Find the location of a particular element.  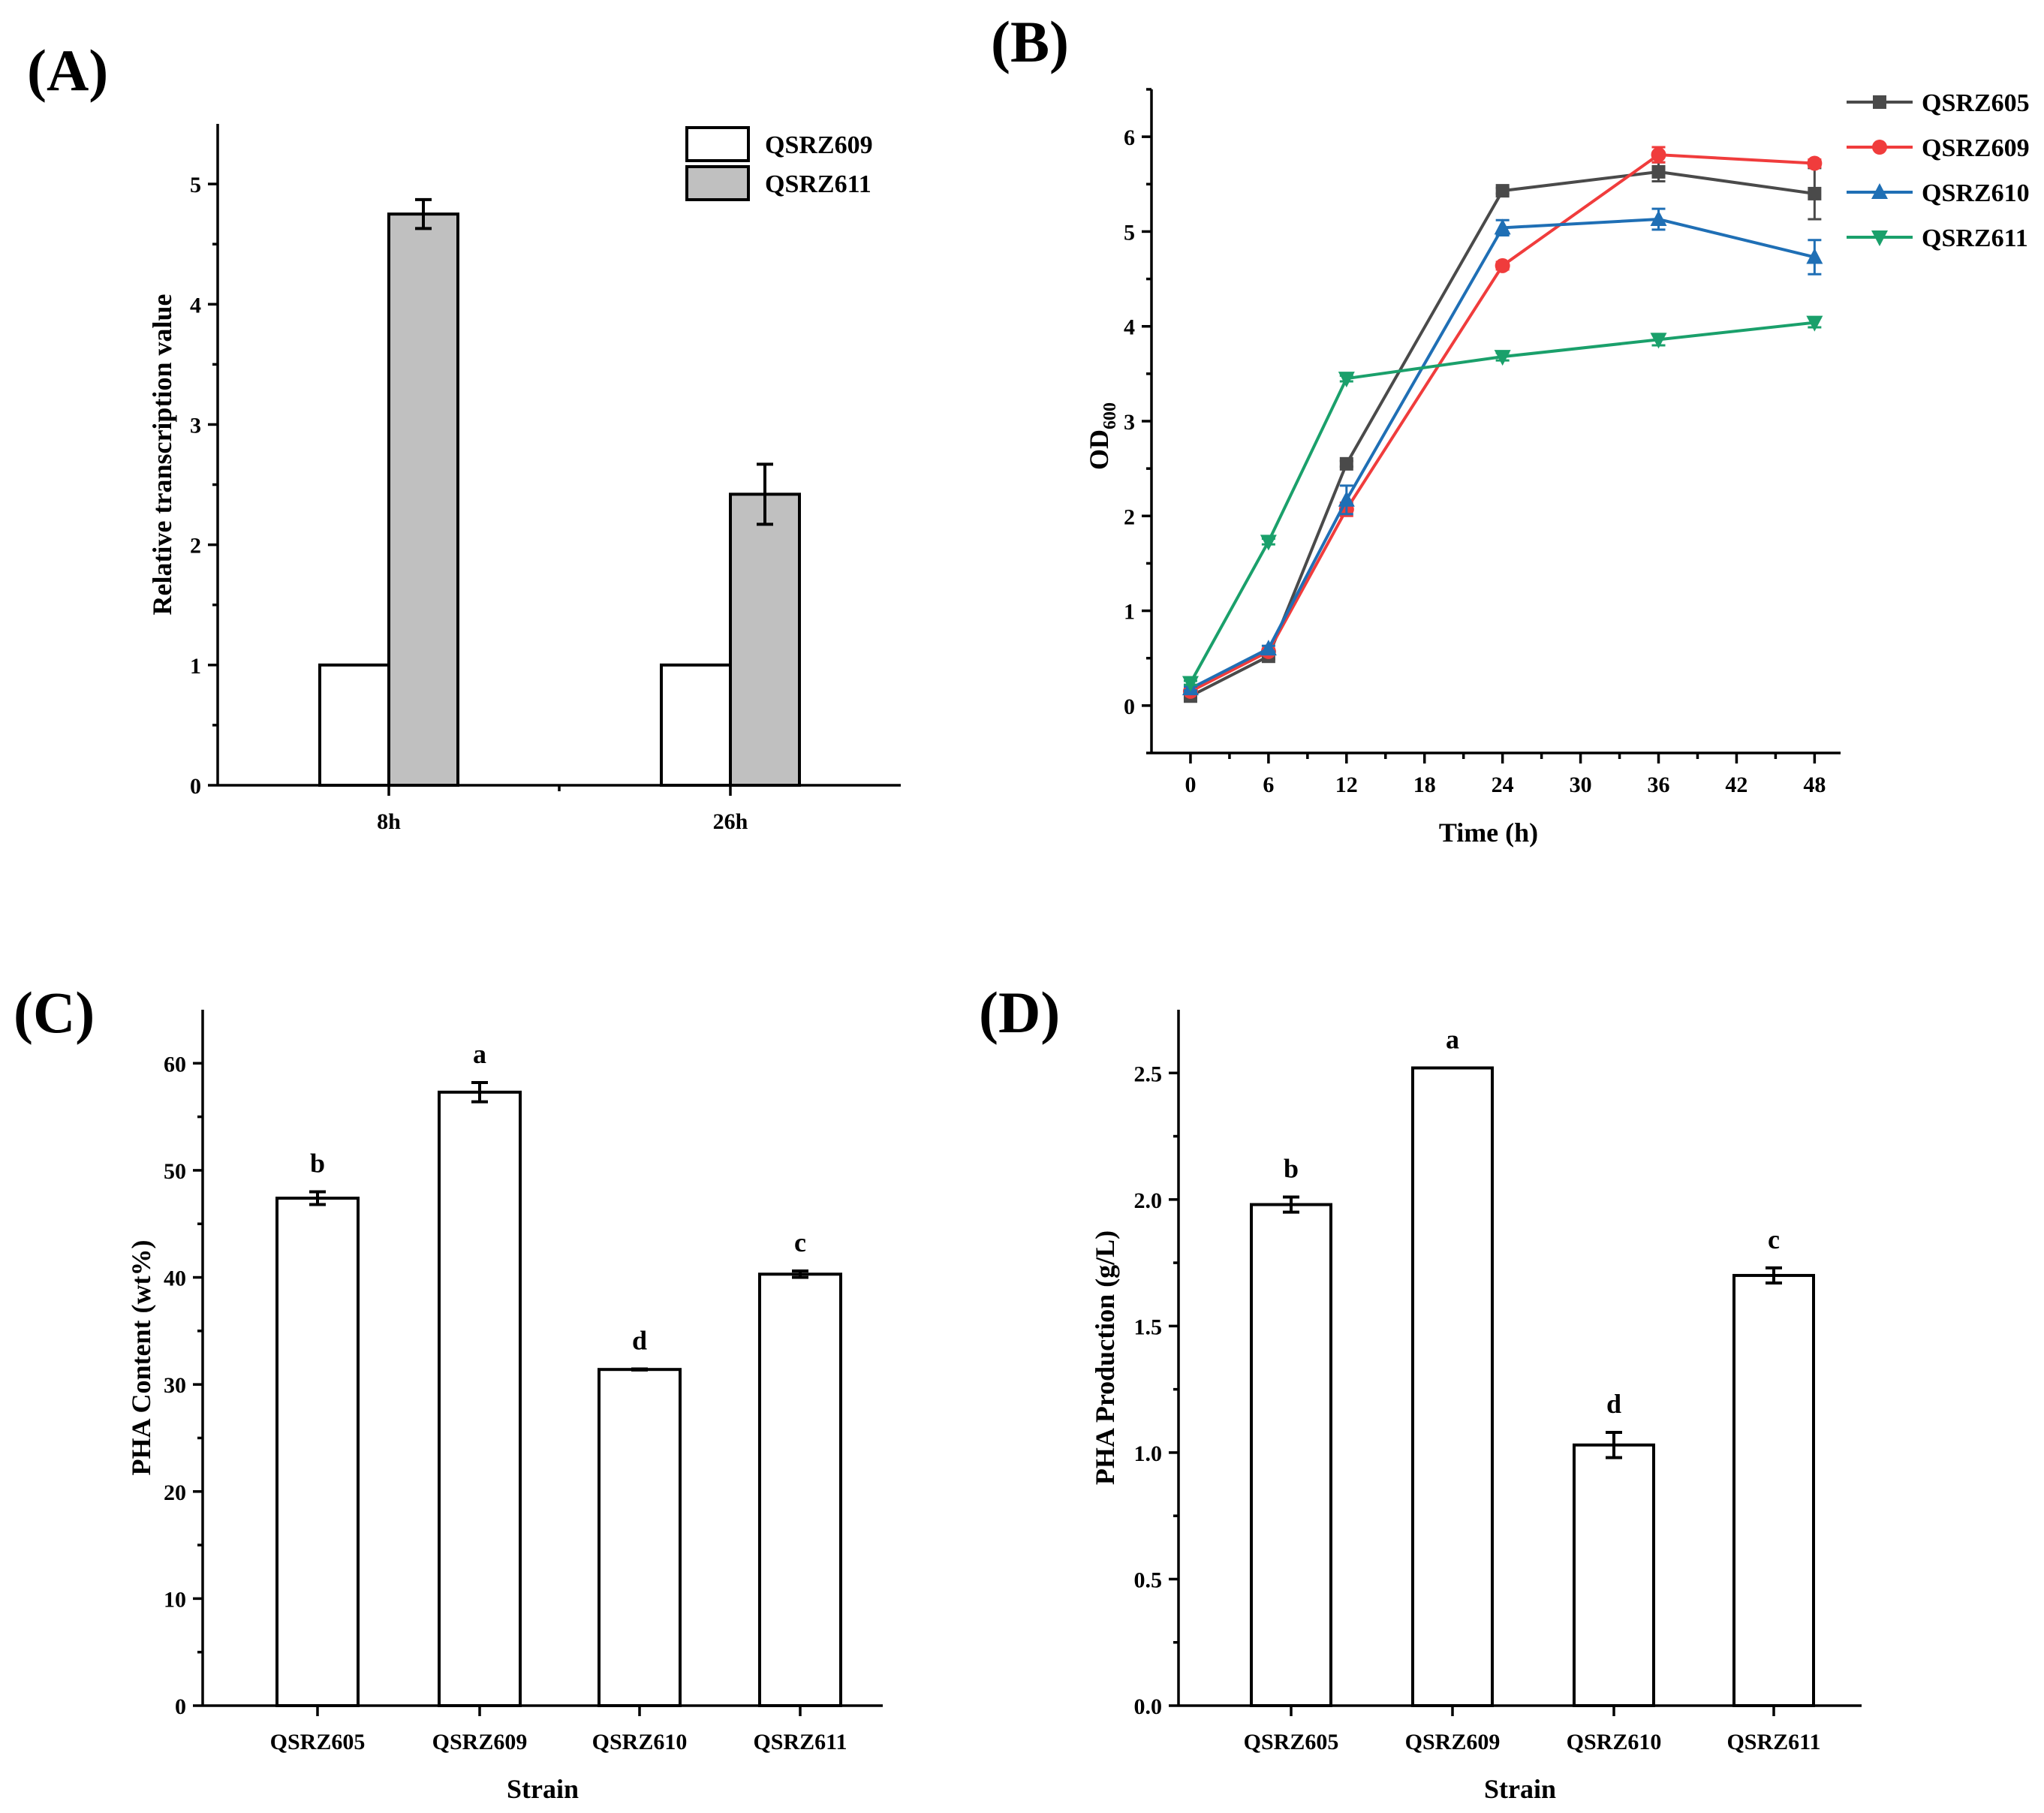

series-line-qsrz610 is located at coordinates (1502, 453).